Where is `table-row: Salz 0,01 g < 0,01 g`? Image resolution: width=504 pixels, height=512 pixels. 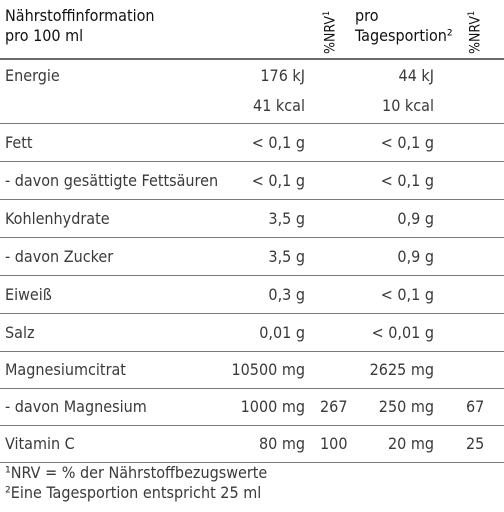
table-row: Salz 0,01 g < 0,01 g is located at coordinates (252, 333).